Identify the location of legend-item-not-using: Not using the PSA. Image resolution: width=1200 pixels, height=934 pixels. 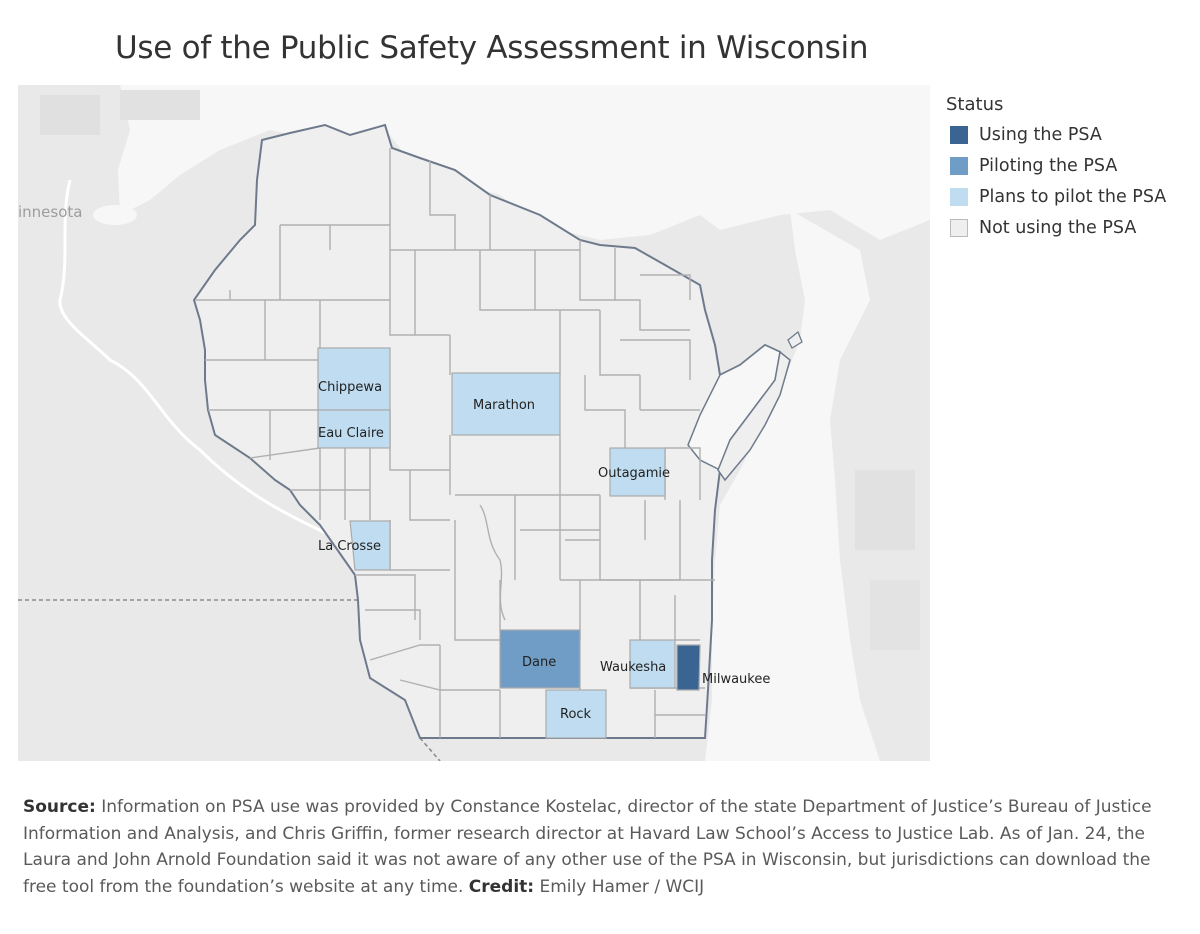
(1066, 227).